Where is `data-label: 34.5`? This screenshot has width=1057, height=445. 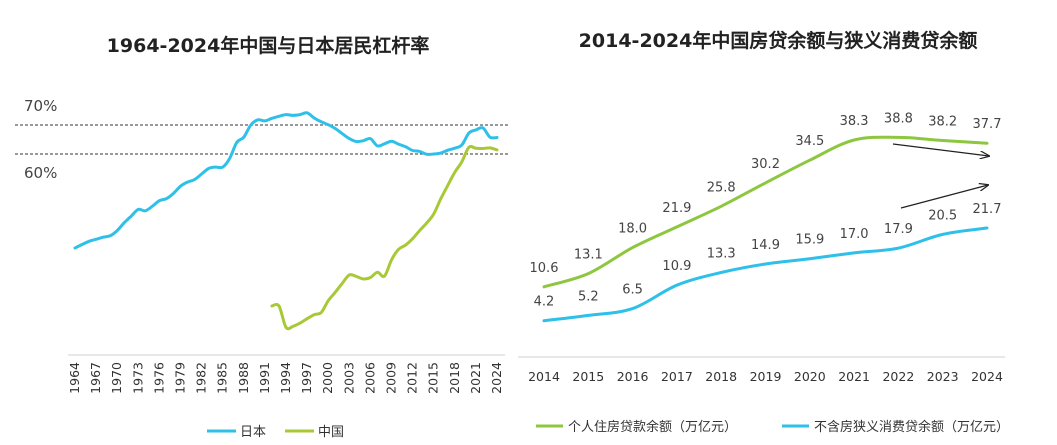
data-label: 34.5 is located at coordinates (809, 141).